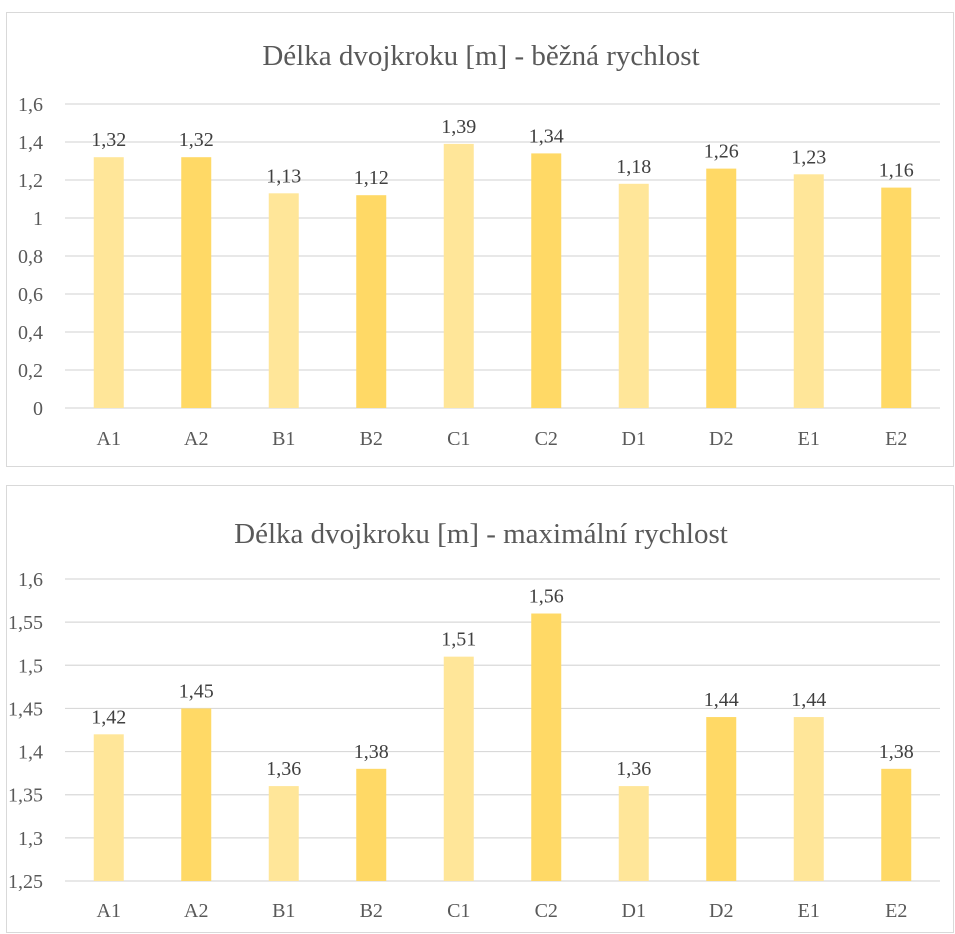  What do you see at coordinates (30, 839) in the screenshot?
I see `y-tick-label: 1,3` at bounding box center [30, 839].